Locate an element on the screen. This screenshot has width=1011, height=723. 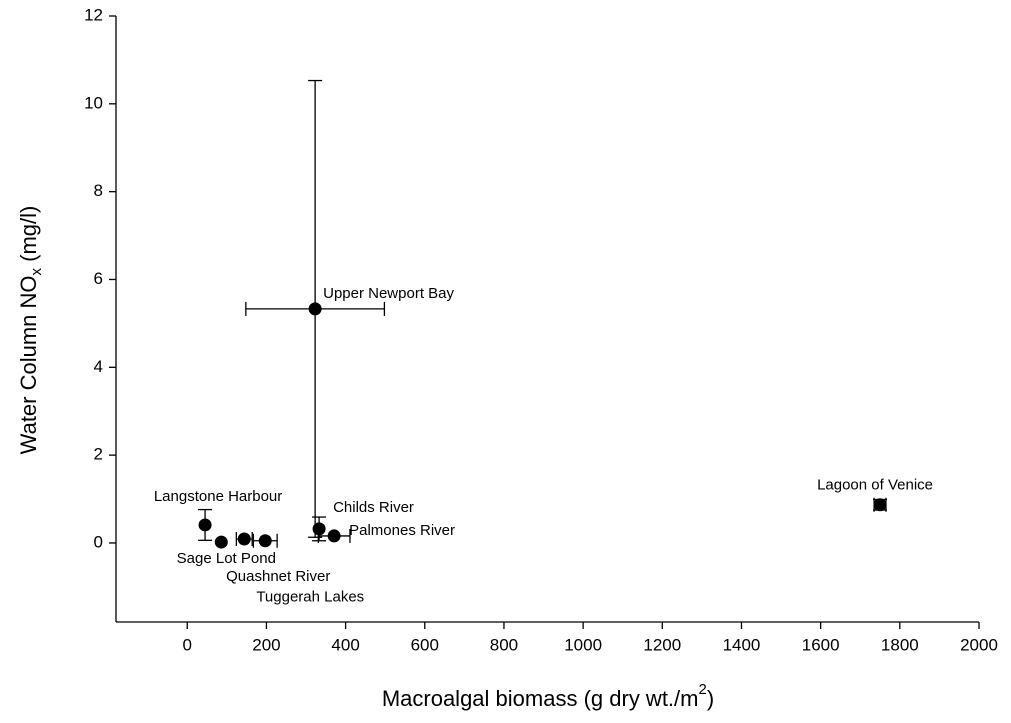
x-axis-title: Macroalgal biomass (g dry wt./m2) is located at coordinates (548, 696).